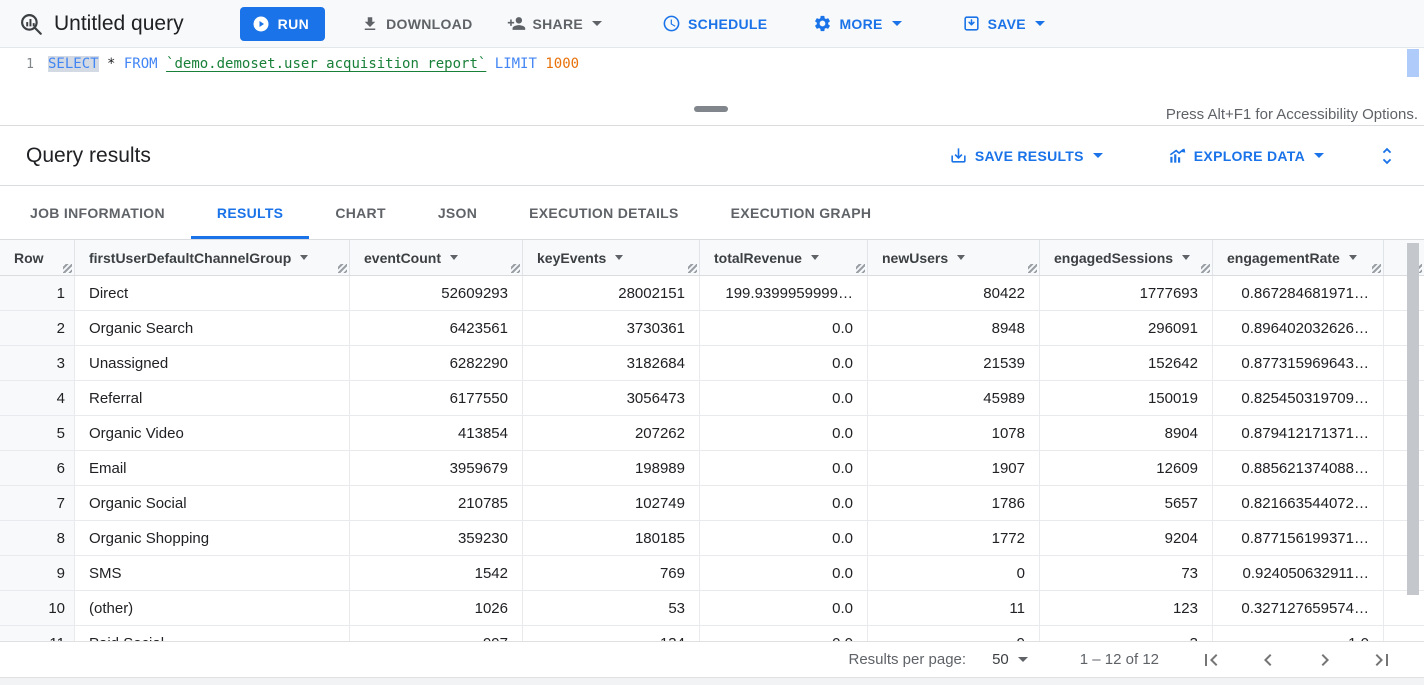 This screenshot has height=685, width=1424. Describe the element at coordinates (714, 24) in the screenshot. I see `schedule-button: SCHEDULE` at that location.